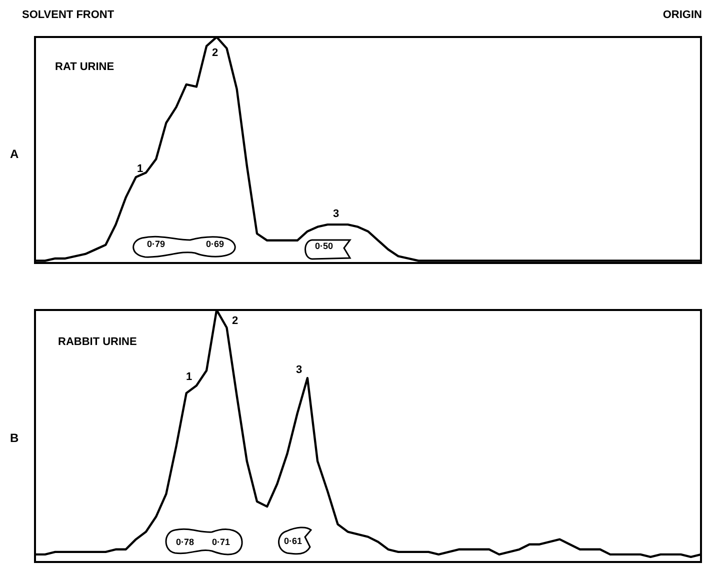 The image size is (703, 571). I want to click on annotation: 0·61, so click(293, 541).